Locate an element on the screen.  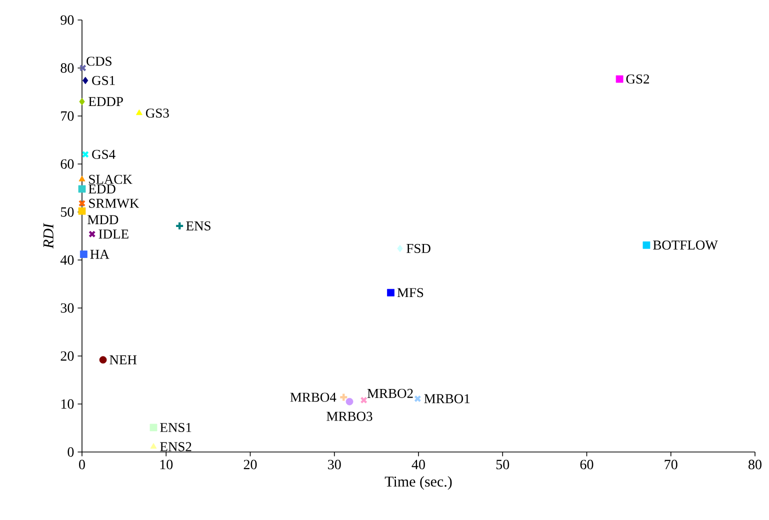
y-axis-title: RDI is located at coordinates (48, 235).